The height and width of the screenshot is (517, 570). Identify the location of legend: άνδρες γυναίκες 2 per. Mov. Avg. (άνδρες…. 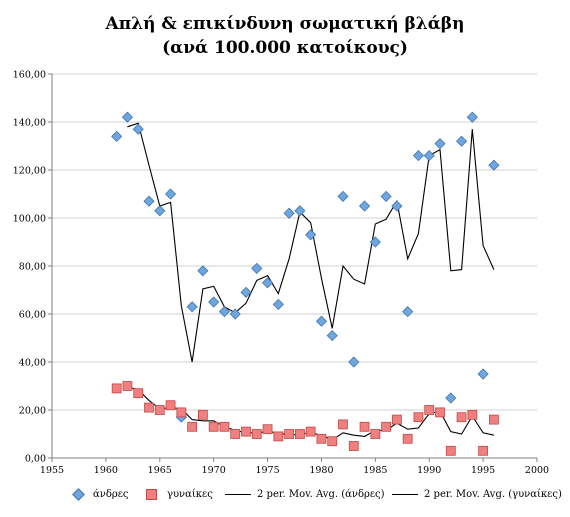
(312, 494).